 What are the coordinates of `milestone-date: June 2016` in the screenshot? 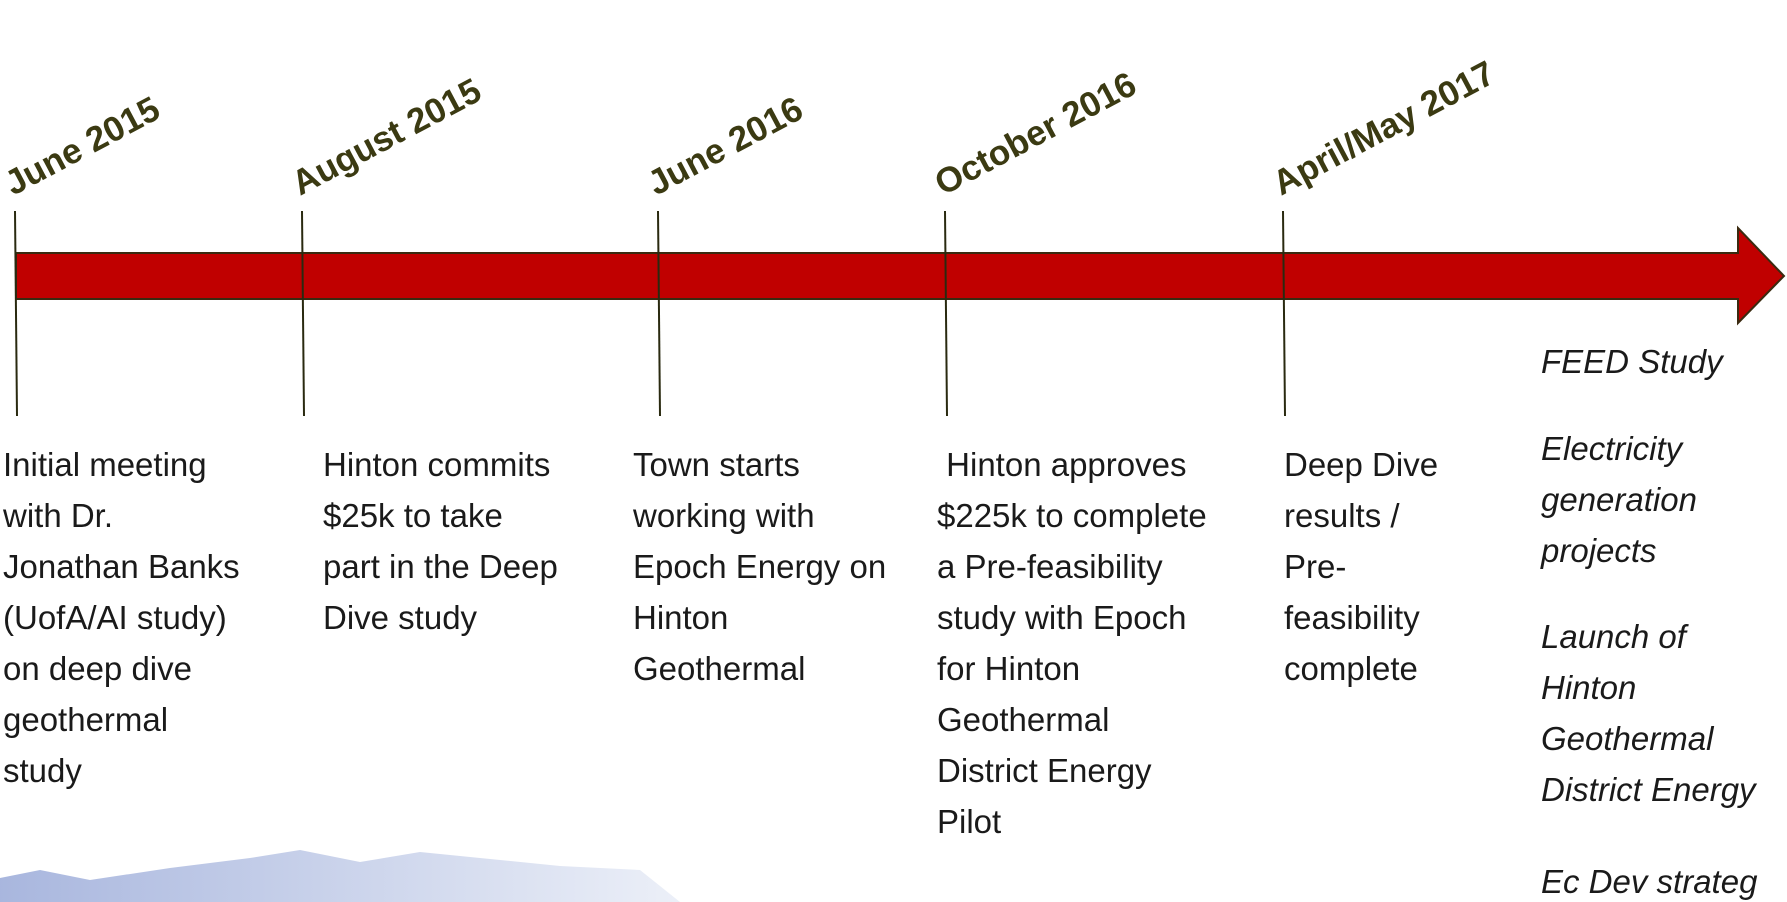 It's located at (725, 146).